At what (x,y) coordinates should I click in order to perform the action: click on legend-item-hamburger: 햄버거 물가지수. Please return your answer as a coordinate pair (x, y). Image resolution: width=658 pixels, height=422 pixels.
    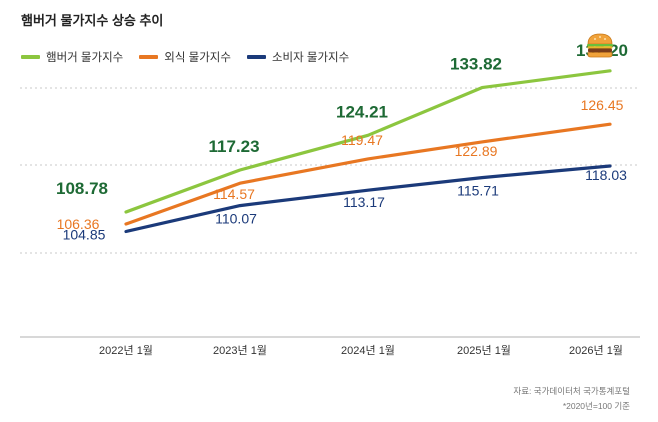
    Looking at the image, I should click on (72, 57).